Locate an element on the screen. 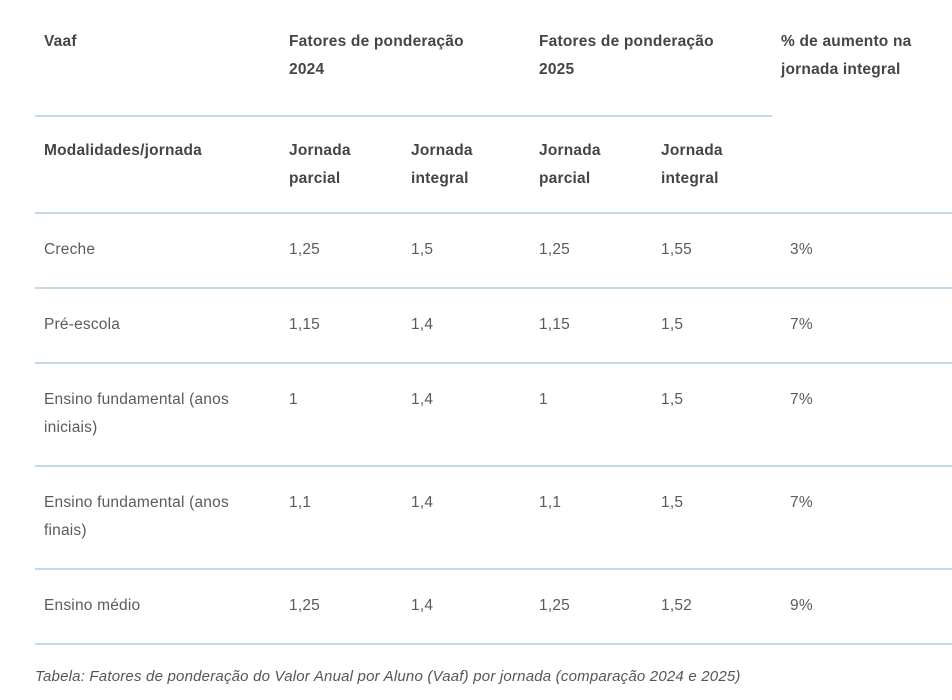  header-jornada-parcial-2025-line2: parcial is located at coordinates (565, 178).